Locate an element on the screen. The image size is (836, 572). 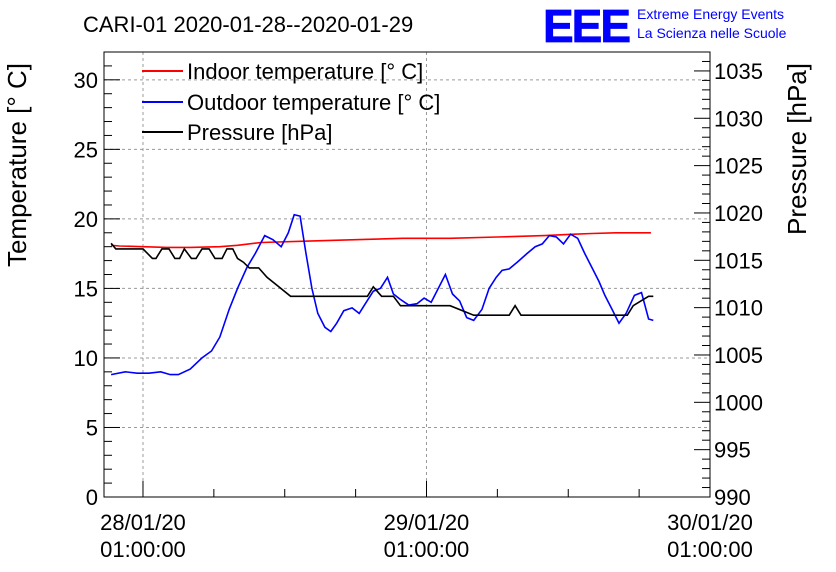
right-axis-title: Pressure [hPa] is located at coordinates (797, 149).